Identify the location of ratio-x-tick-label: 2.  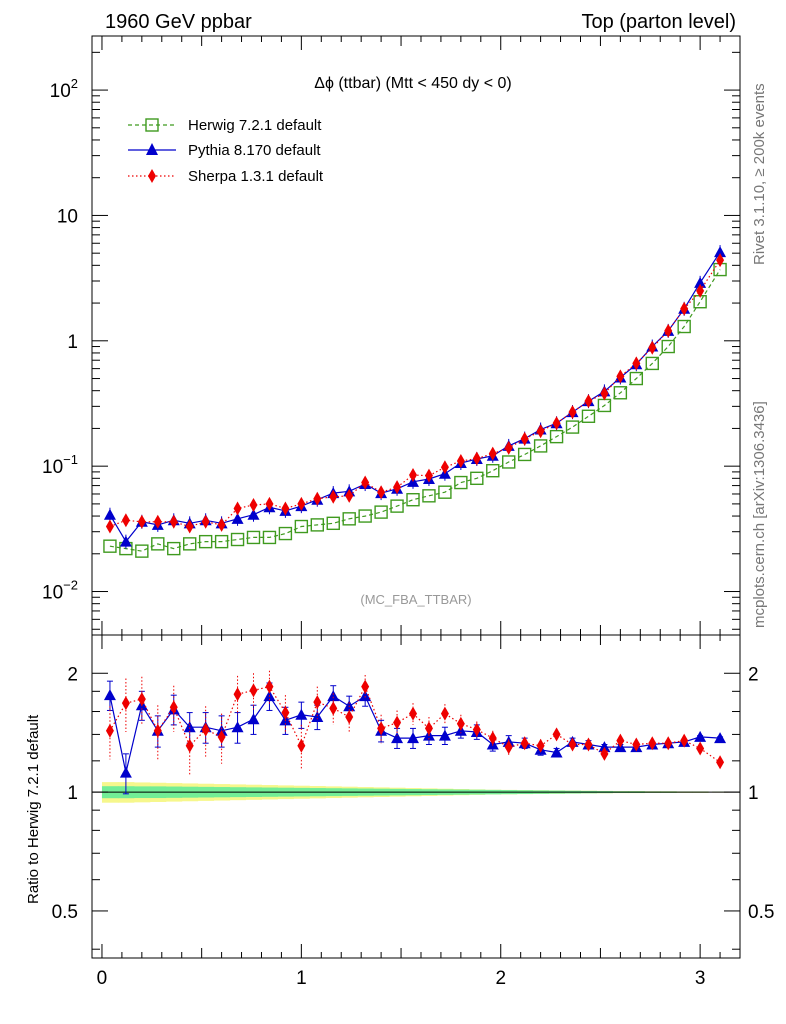
(500, 978).